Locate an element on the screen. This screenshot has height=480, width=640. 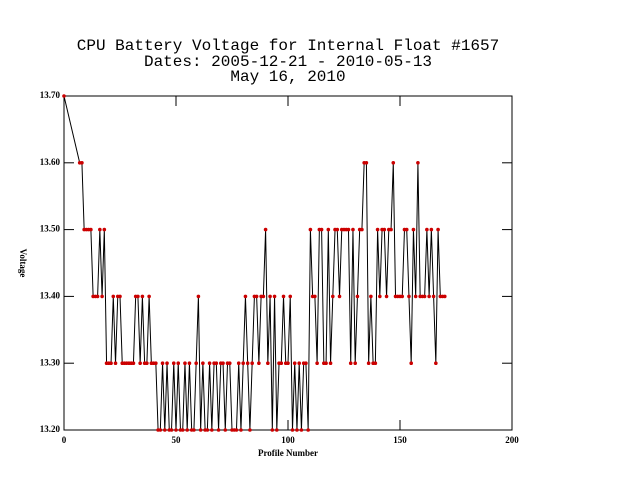
chart-date: May 16, 2010 is located at coordinates (287, 77).